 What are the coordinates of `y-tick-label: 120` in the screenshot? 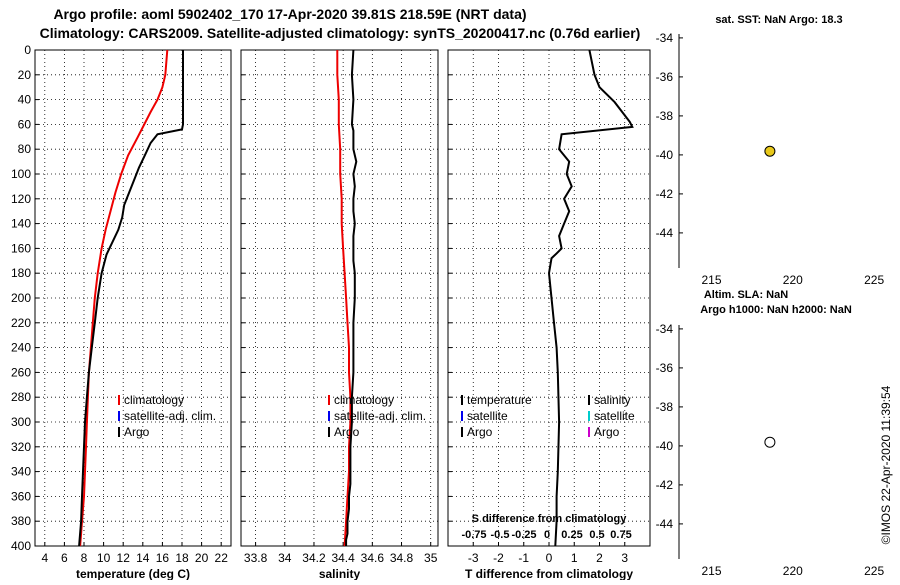 It's located at (21, 199).